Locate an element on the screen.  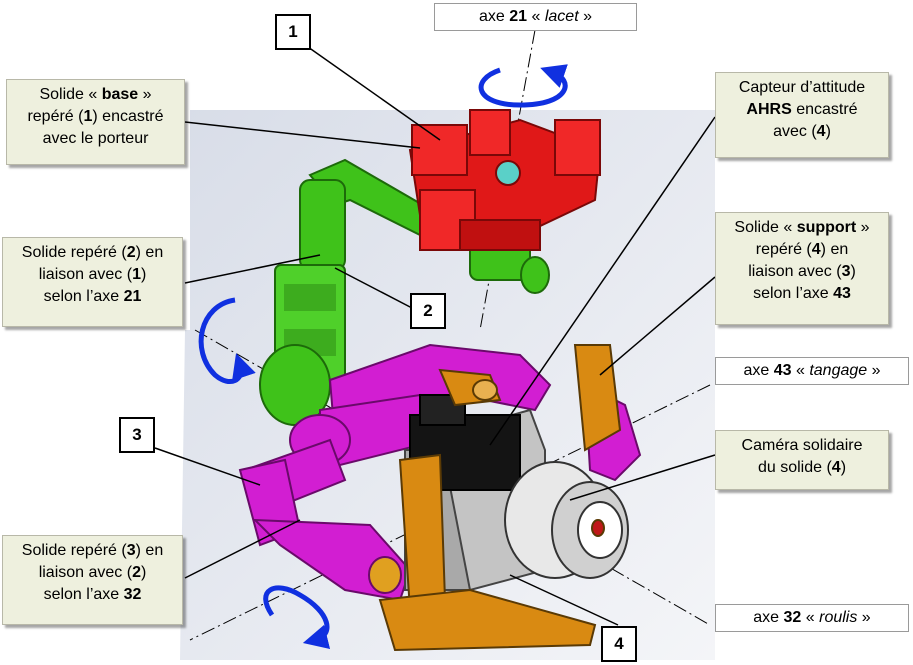
axis21-rotation-arrow is located at coordinates (227, 340).